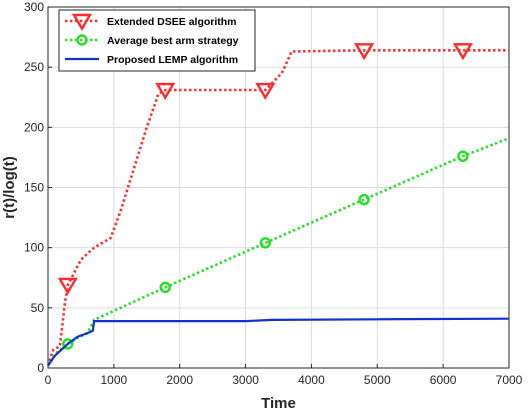  Describe the element at coordinates (48, 380) in the screenshot. I see `x-tick-label: 0` at that location.